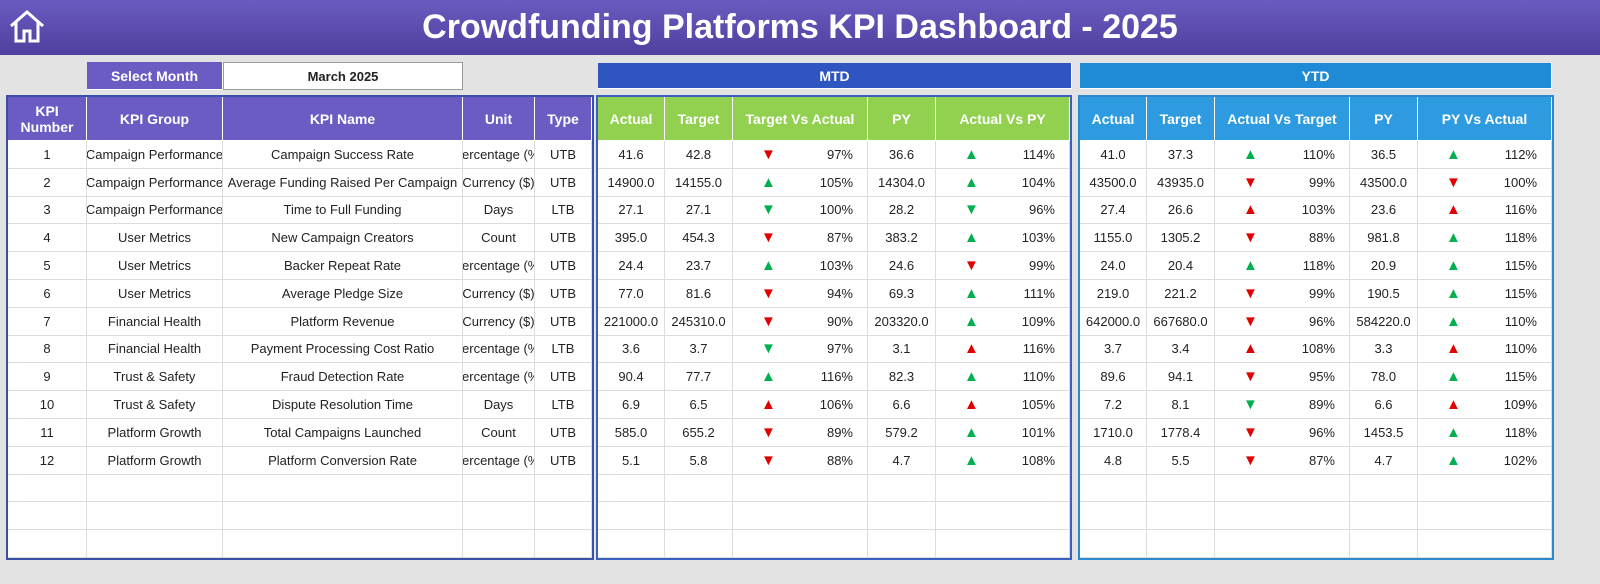 The width and height of the screenshot is (1600, 584). Describe the element at coordinates (1384, 119) in the screenshot. I see `column-header: PY` at that location.